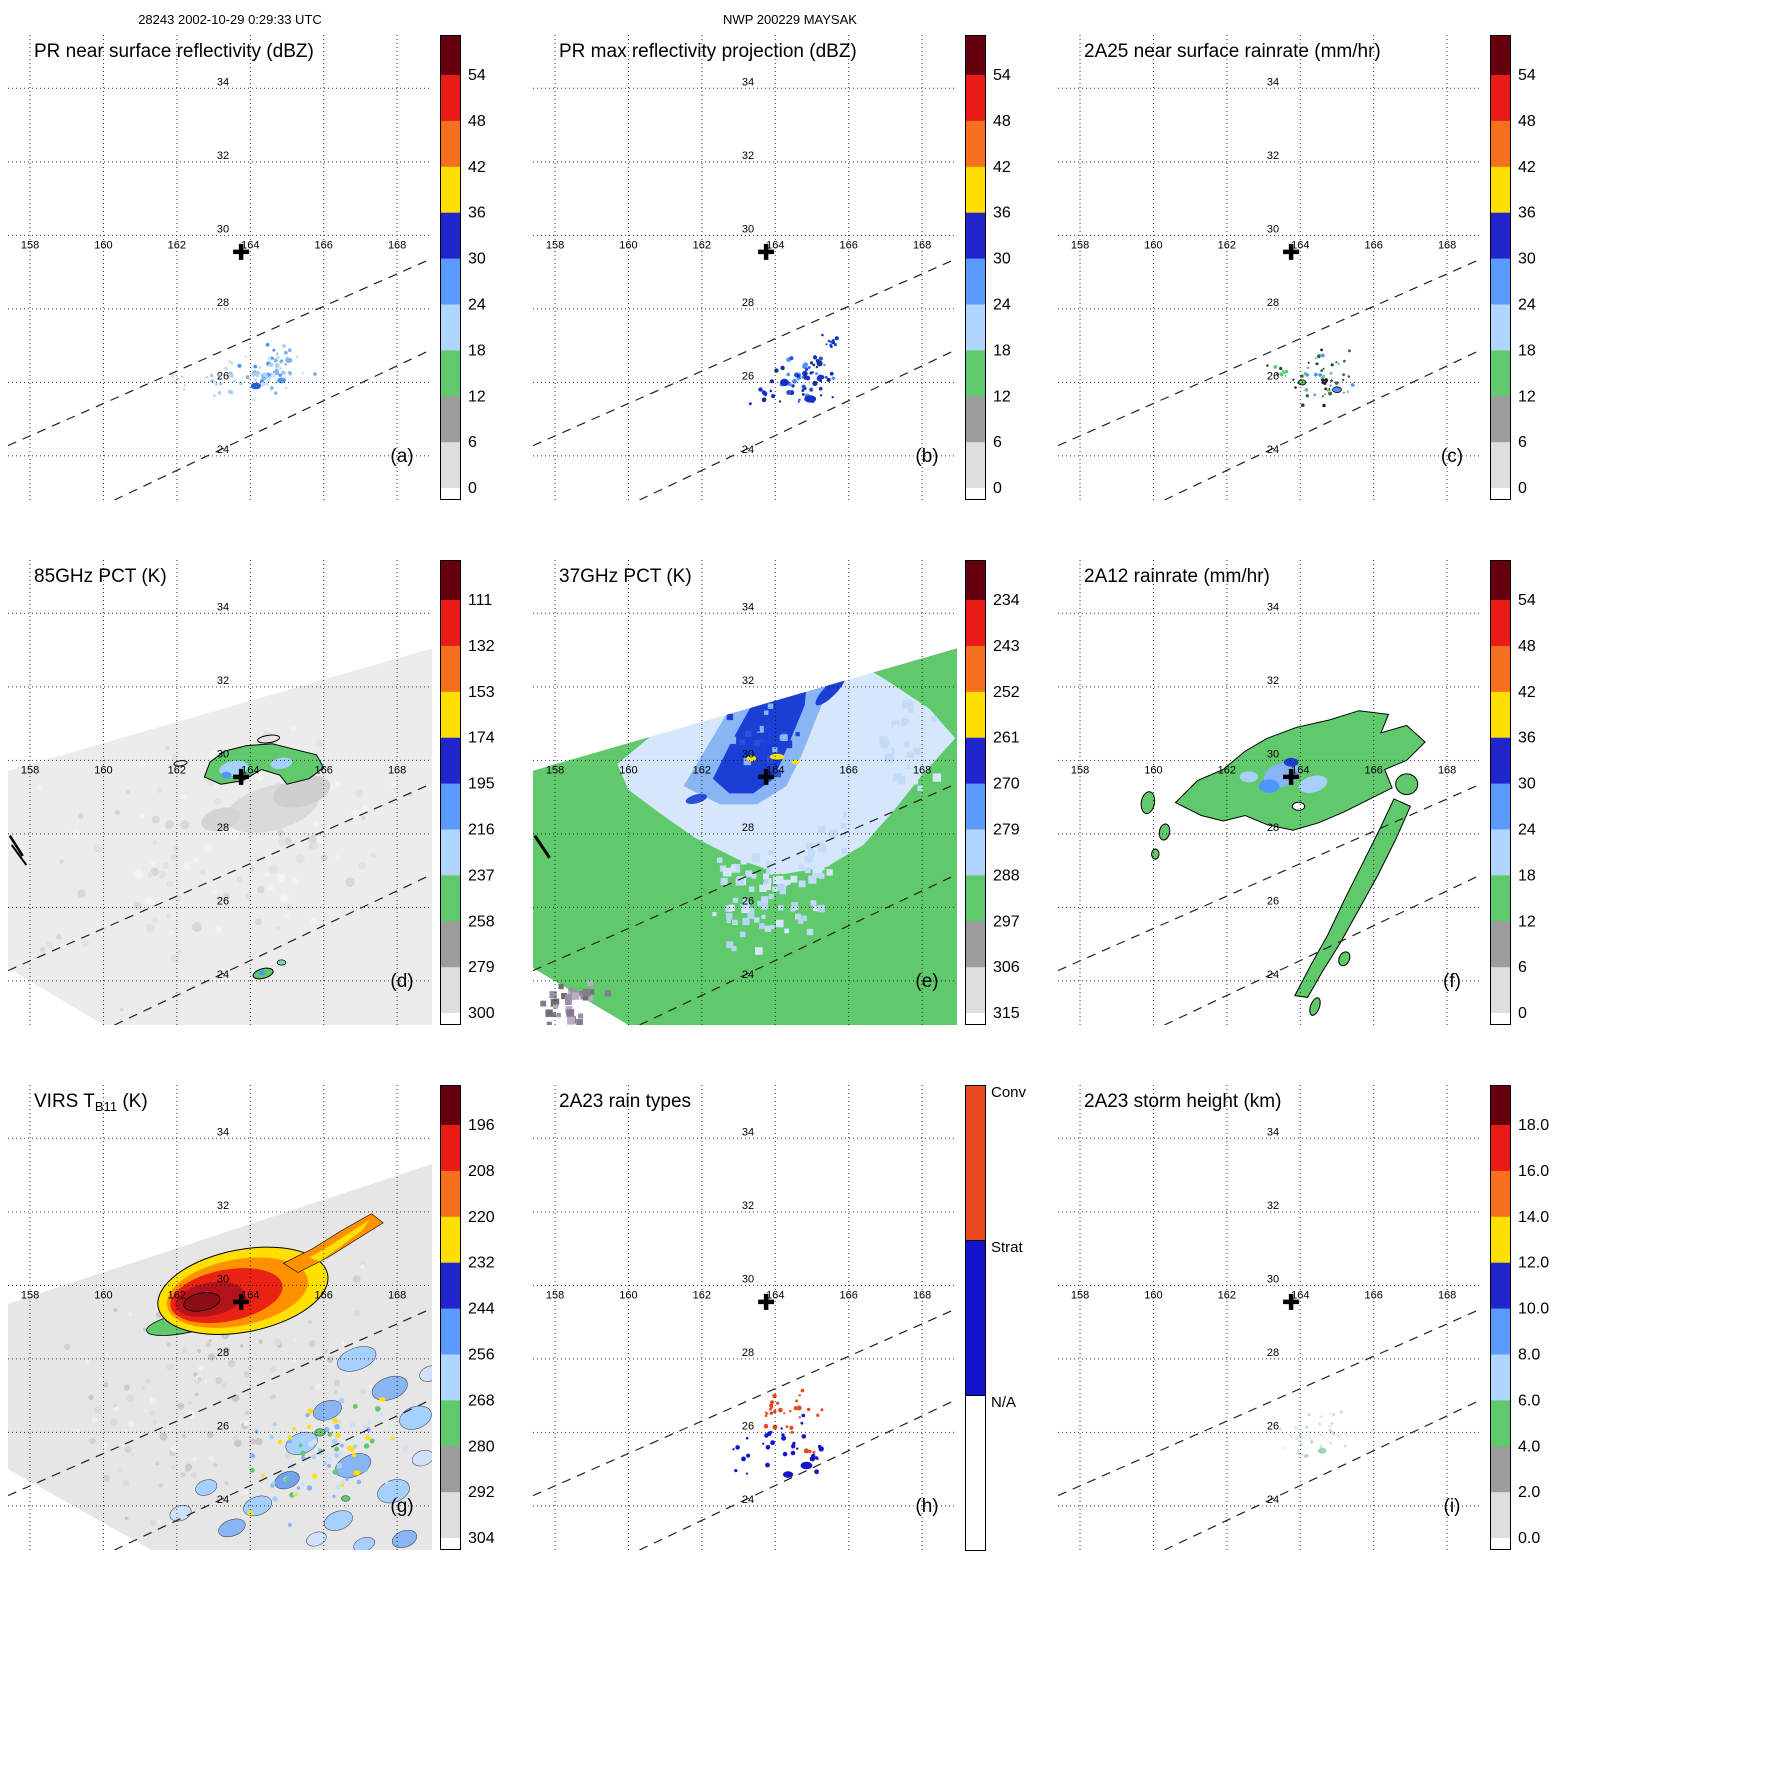 Image resolution: width=1771 pixels, height=1771 pixels. What do you see at coordinates (1006, 784) in the screenshot?
I see `colorbar-label: 270` at bounding box center [1006, 784].